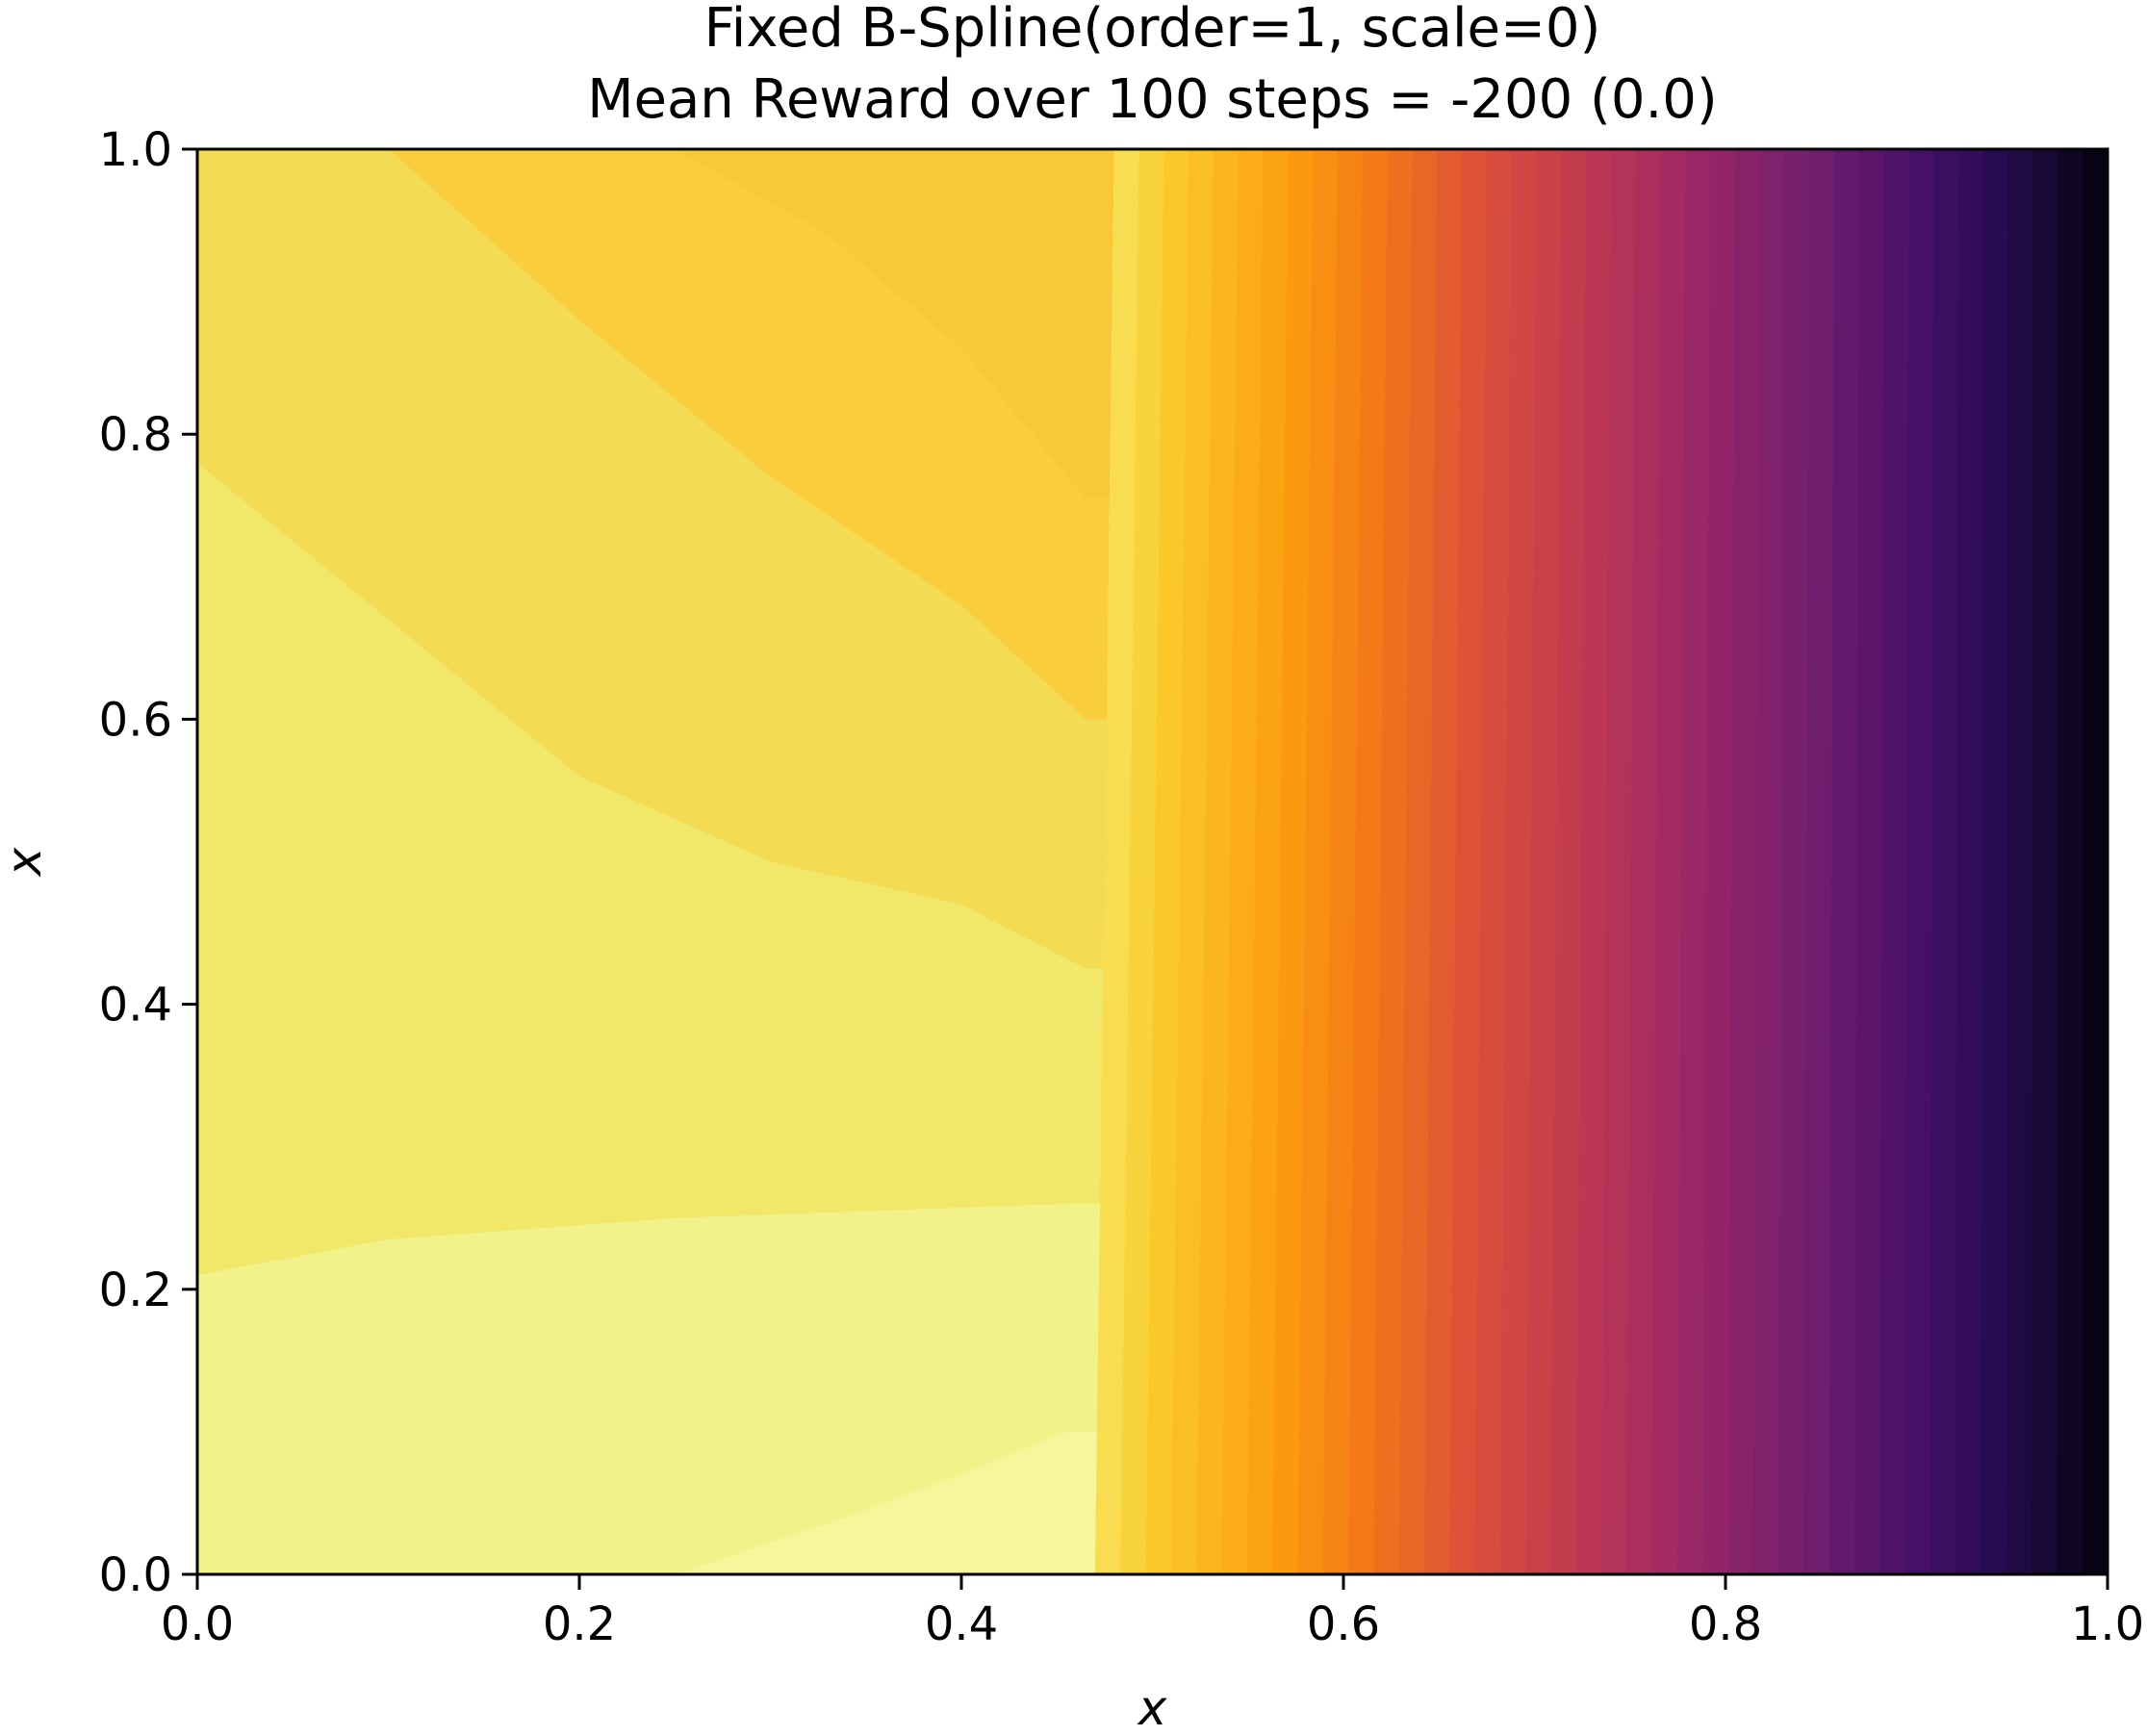  What do you see at coordinates (1152, 1612) in the screenshot?
I see `x-axis: 0.0 0.2 0.4 0.6 0.8 1.0` at bounding box center [1152, 1612].